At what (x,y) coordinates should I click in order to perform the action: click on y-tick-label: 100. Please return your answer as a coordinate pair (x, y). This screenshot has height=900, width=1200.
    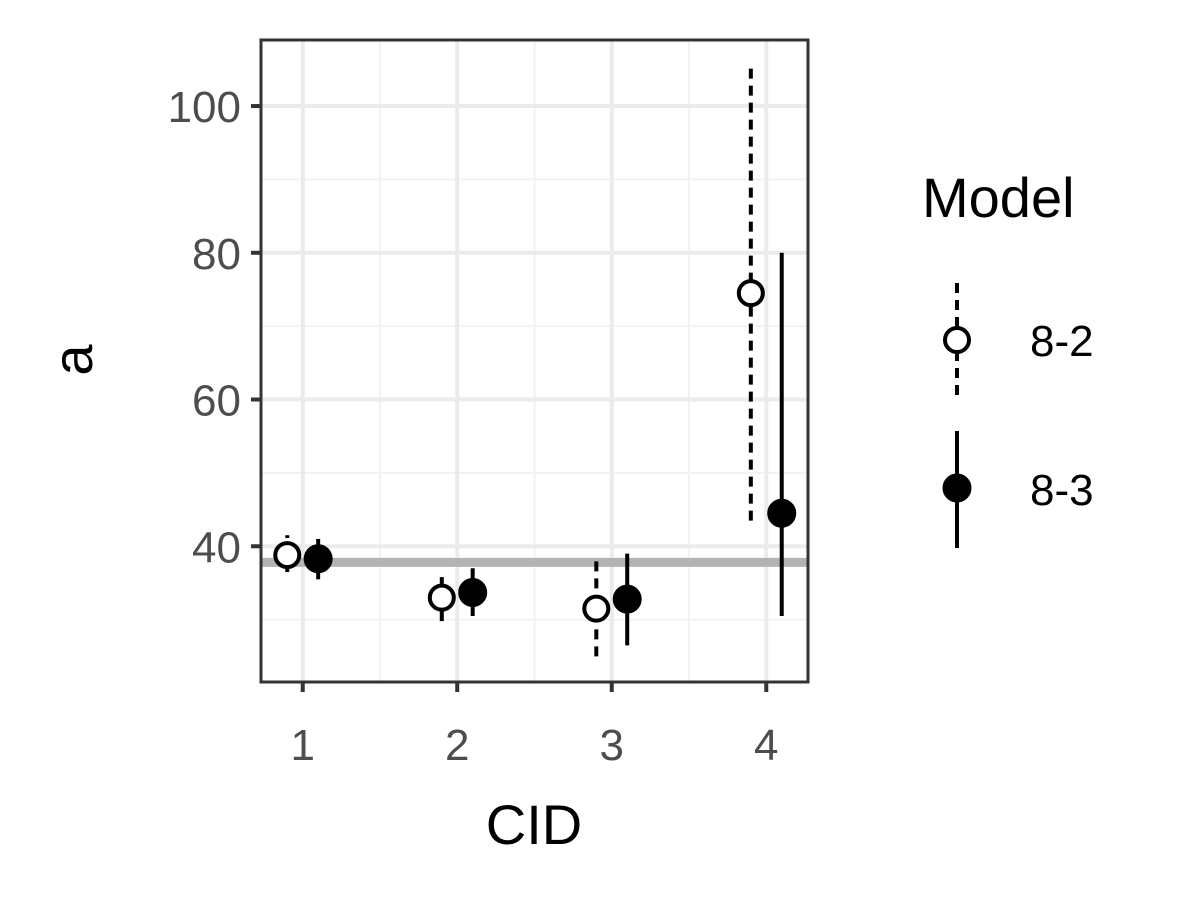
    Looking at the image, I should click on (204, 107).